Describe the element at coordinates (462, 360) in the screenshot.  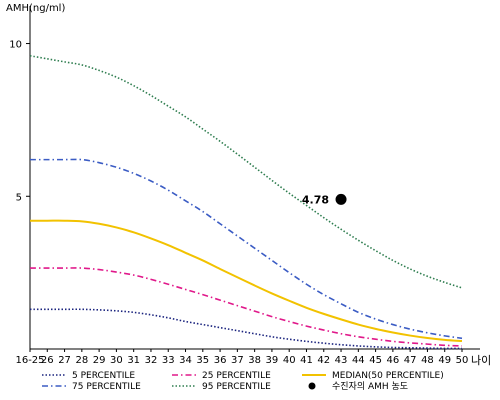
I see `x-tick-label: 50` at that location.